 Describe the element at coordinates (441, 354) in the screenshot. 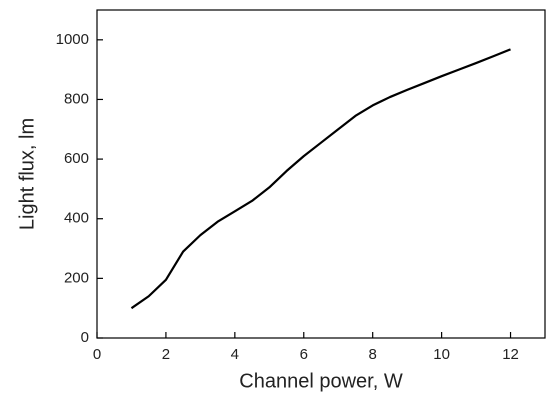

I see `x-tick-label: 10` at that location.